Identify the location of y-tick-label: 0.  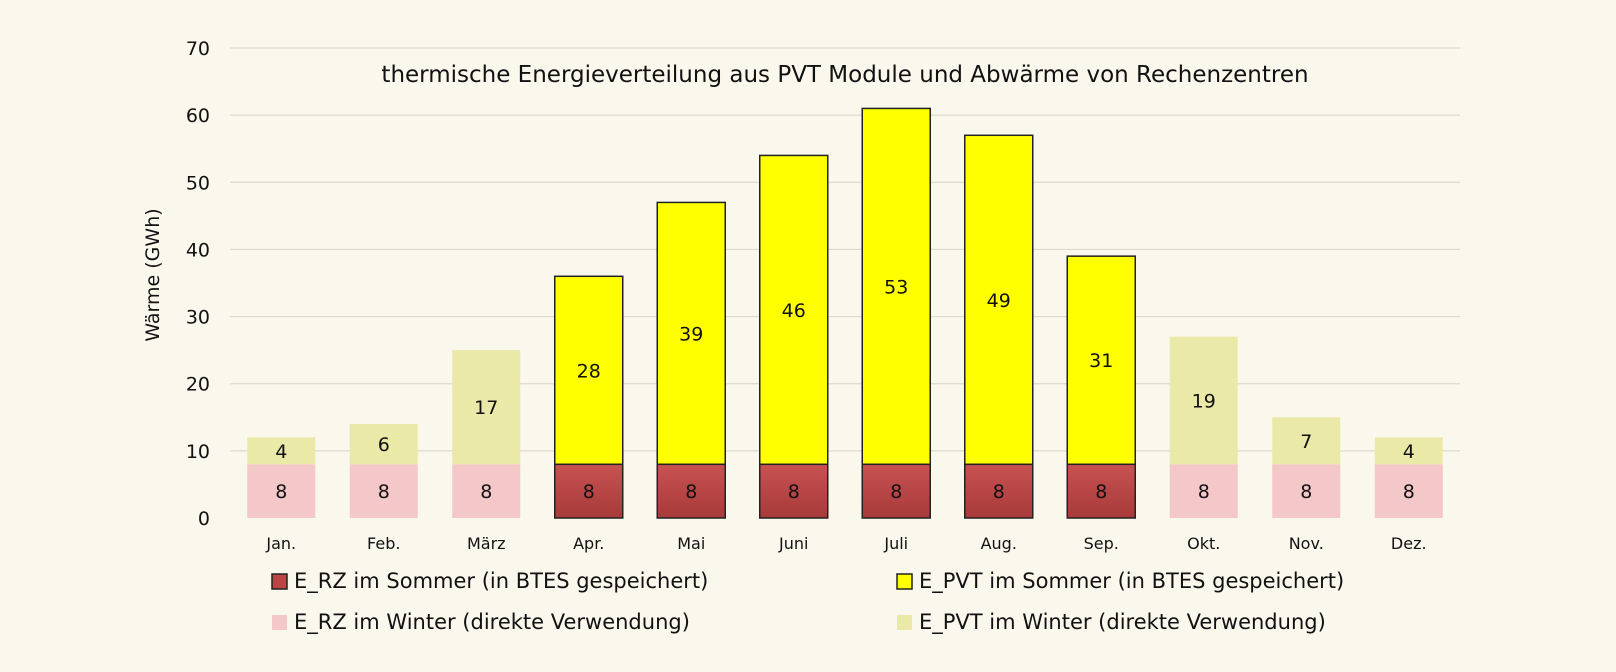
(204, 519).